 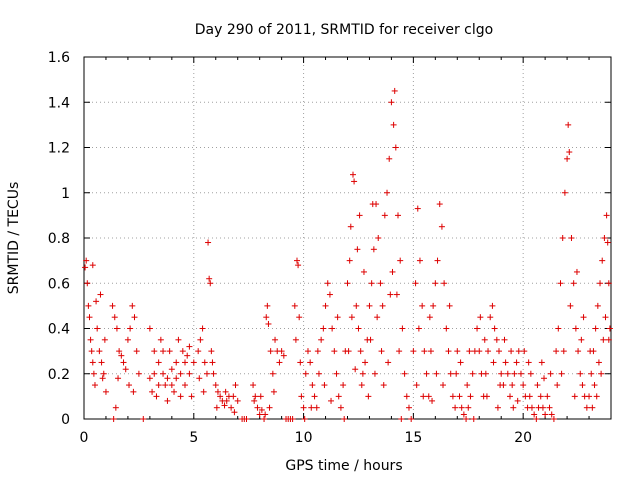 I want to click on y-tick-label: 0.4, so click(x=59, y=330).